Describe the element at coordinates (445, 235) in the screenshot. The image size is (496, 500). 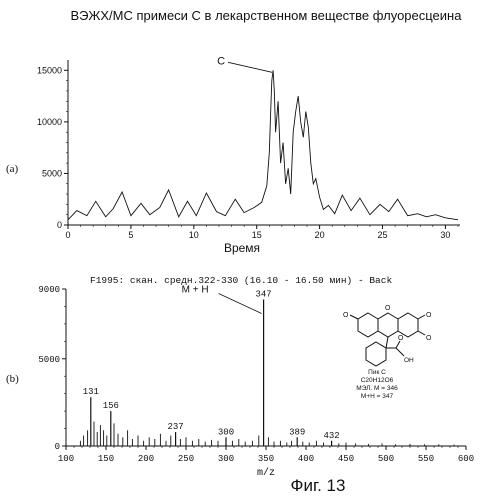
I see `chromatogram-x-tick-label: 30` at that location.